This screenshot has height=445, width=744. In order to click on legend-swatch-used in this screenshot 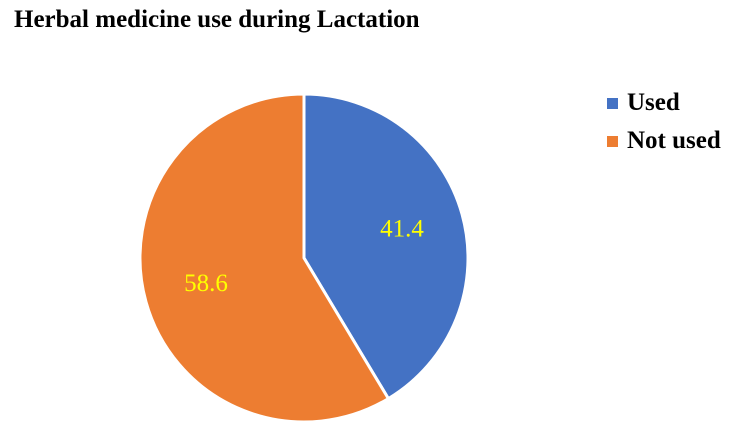, I will do `click(612, 103)`.